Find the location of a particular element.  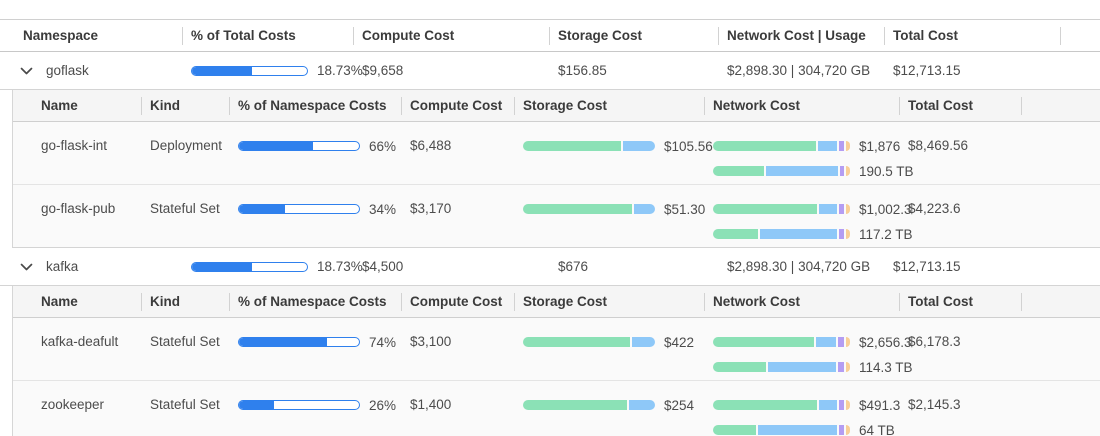

storage-cost-cell: $51.30 is located at coordinates (610, 216).